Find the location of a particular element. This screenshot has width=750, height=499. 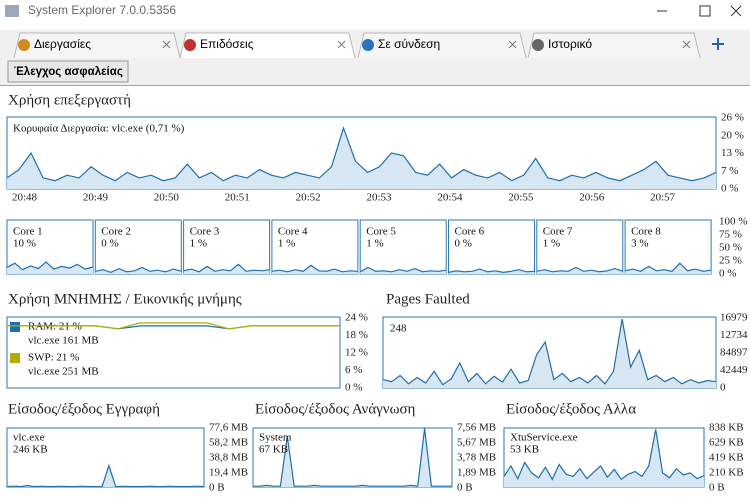

y-axis-label: 100 % is located at coordinates (733, 222).